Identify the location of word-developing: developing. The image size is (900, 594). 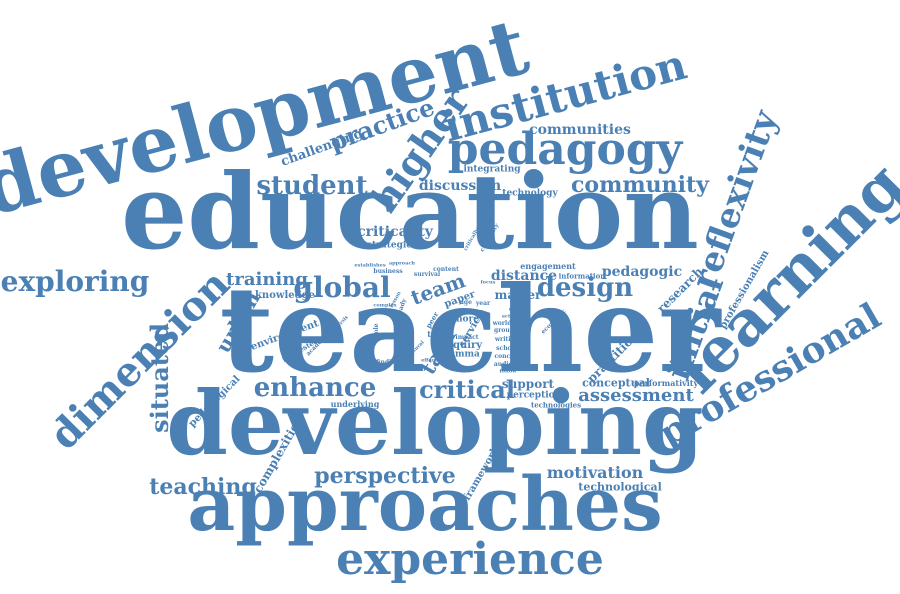
(435, 423).